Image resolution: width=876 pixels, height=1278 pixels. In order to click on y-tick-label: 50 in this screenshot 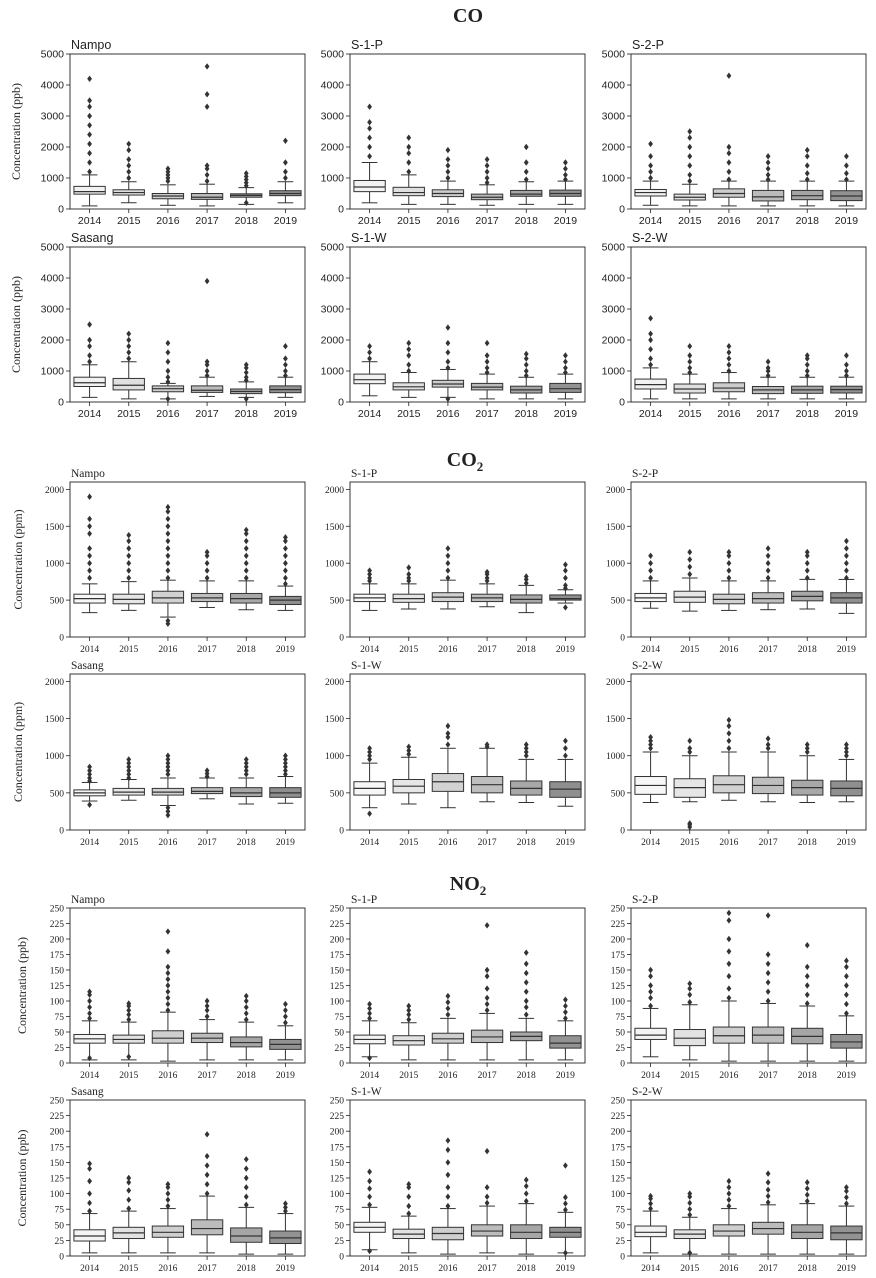, I will do `click(340, 1226)`.